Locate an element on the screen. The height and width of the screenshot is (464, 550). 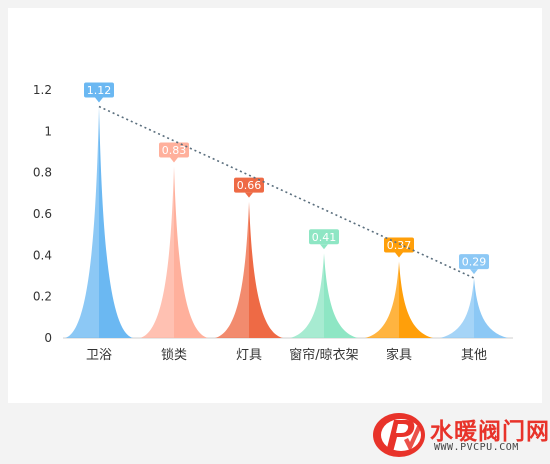
data-label: 1.12 is located at coordinates (99, 90).